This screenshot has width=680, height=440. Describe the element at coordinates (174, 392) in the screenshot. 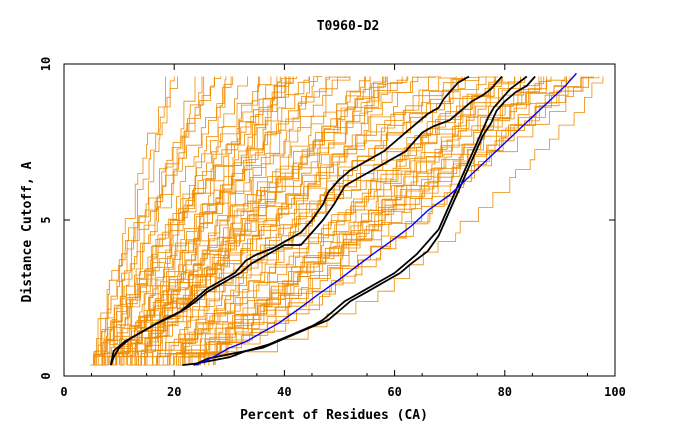

I see `x-tick-label: 20` at that location.